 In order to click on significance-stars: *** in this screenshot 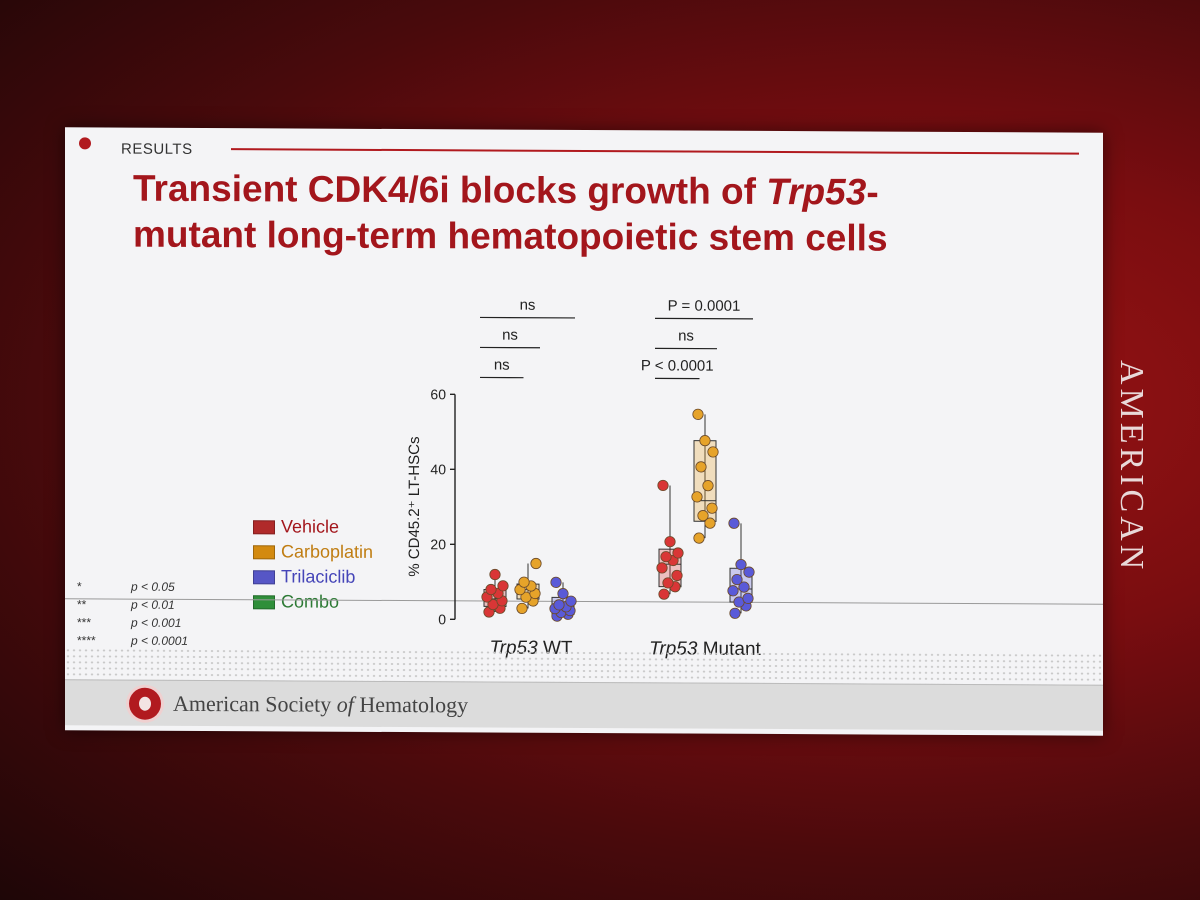, I will do `click(84, 622)`.